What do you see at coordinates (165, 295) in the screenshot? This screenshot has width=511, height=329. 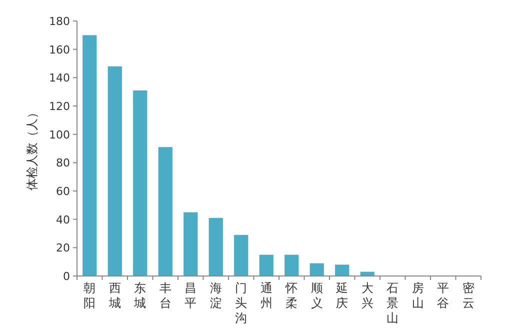 I see `x-tick-label: 丰台` at bounding box center [165, 295].